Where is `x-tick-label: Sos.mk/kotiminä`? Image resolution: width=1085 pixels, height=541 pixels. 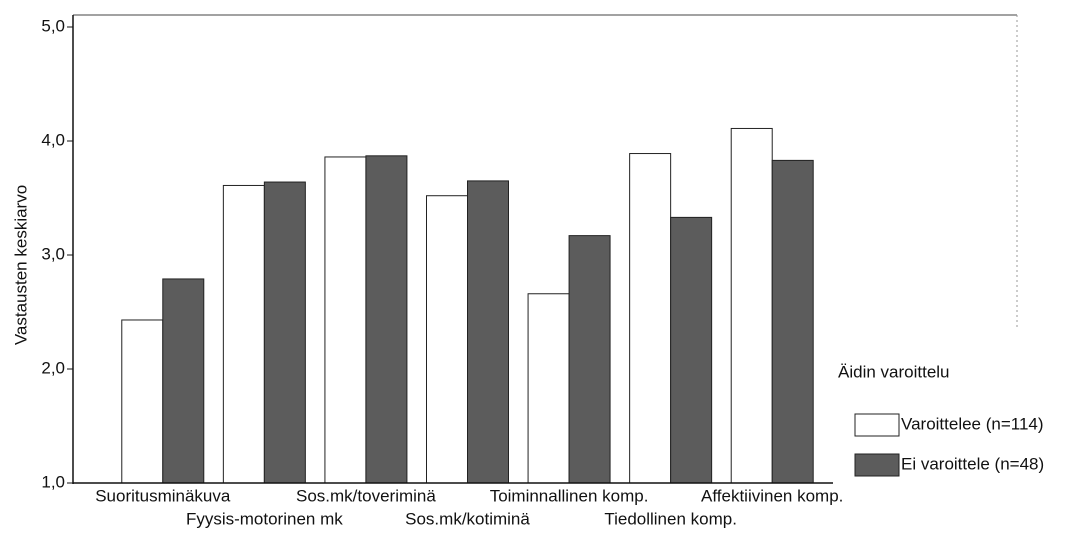
x-tick-label: Sos.mk/kotiminä is located at coordinates (467, 518).